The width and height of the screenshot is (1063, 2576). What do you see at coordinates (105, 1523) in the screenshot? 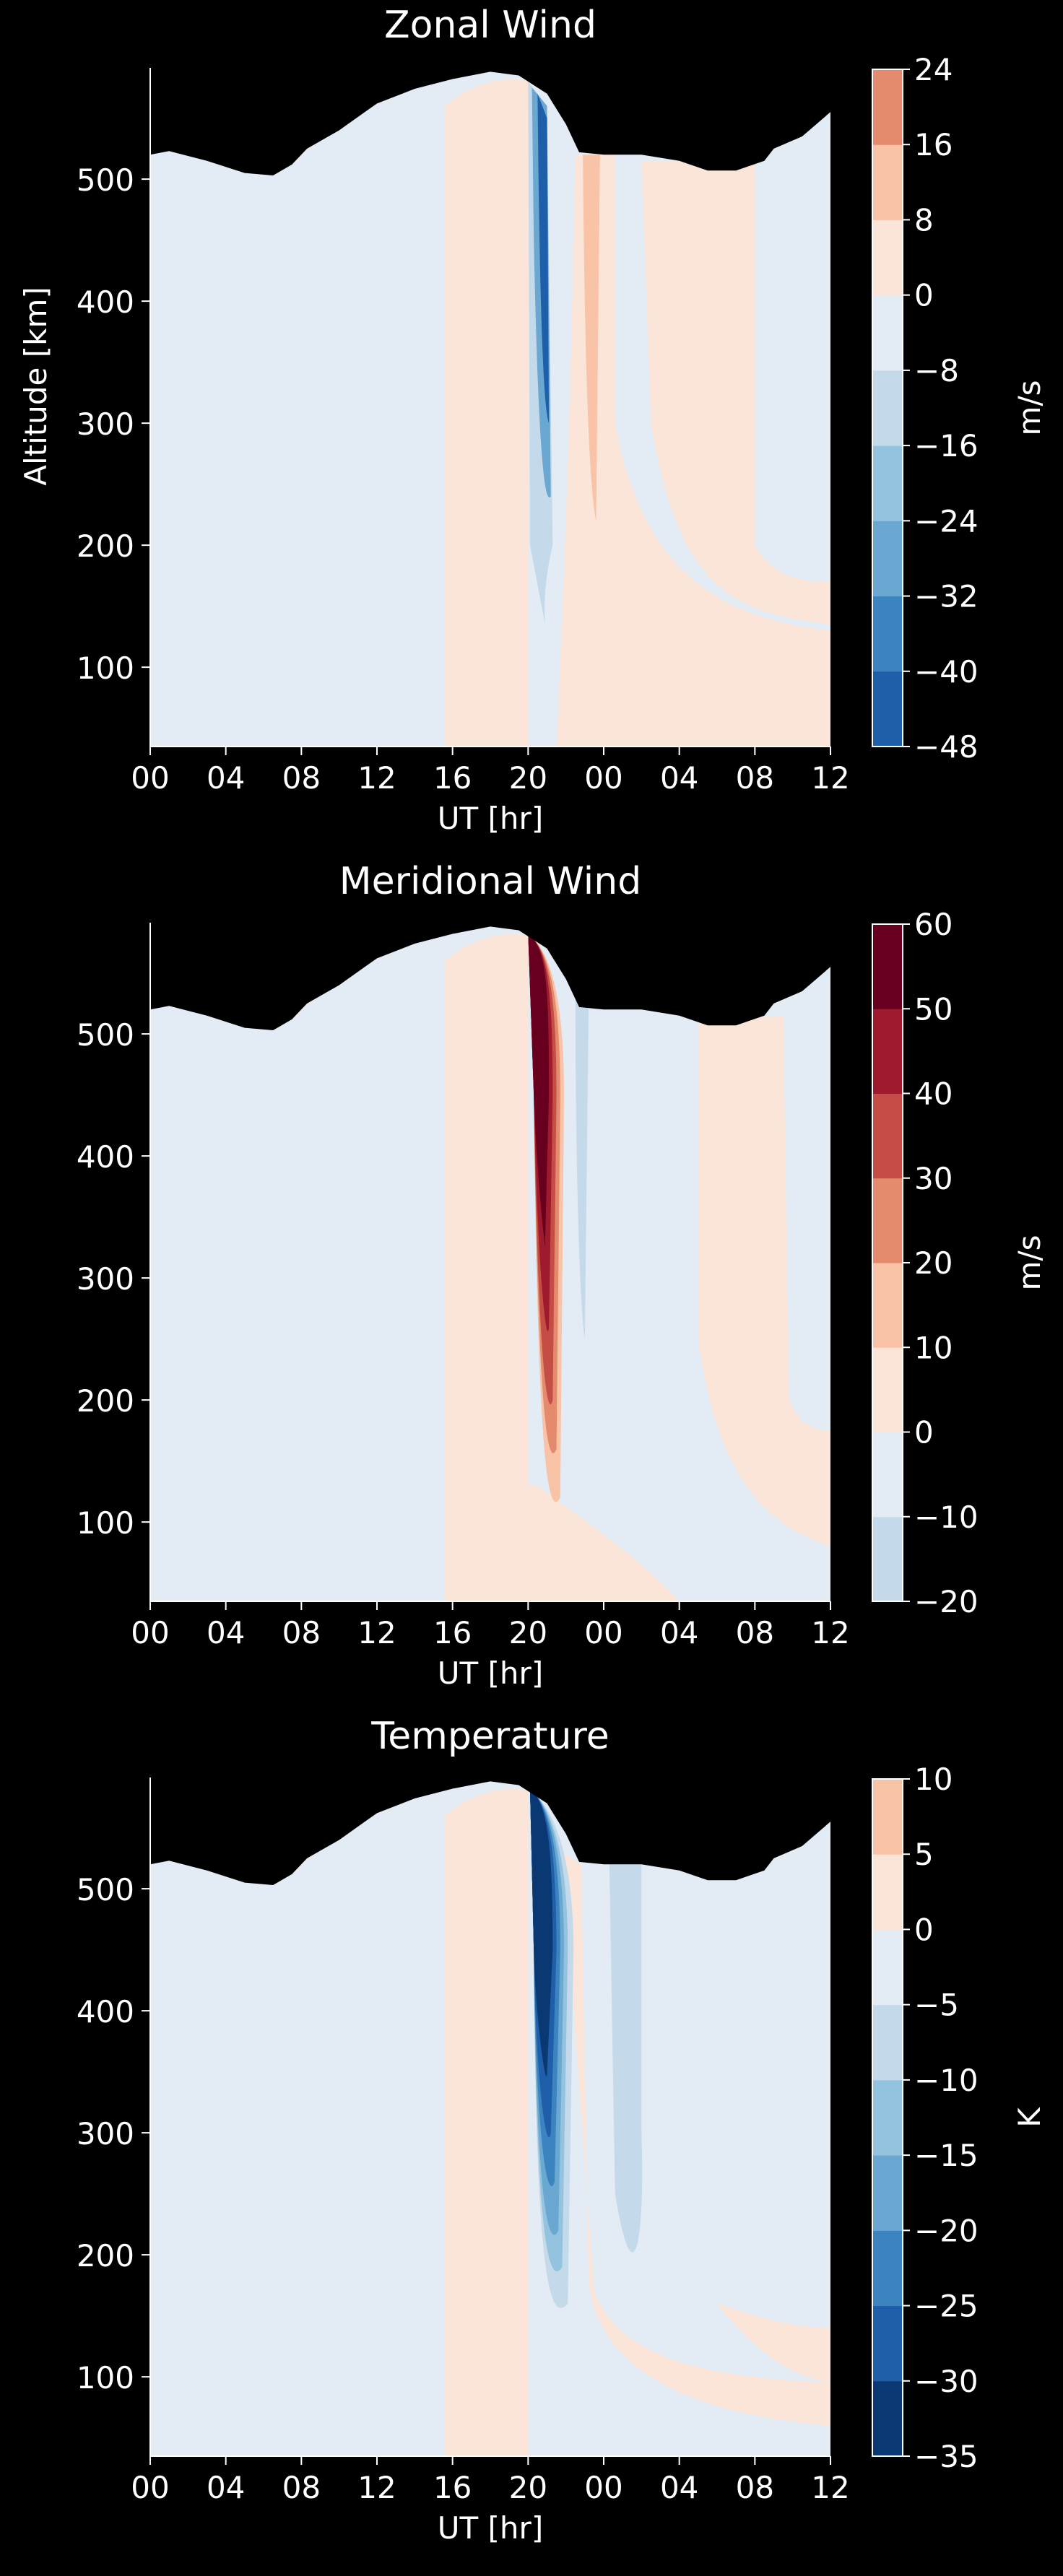
I see `y-tick-label: 100` at bounding box center [105, 1523].